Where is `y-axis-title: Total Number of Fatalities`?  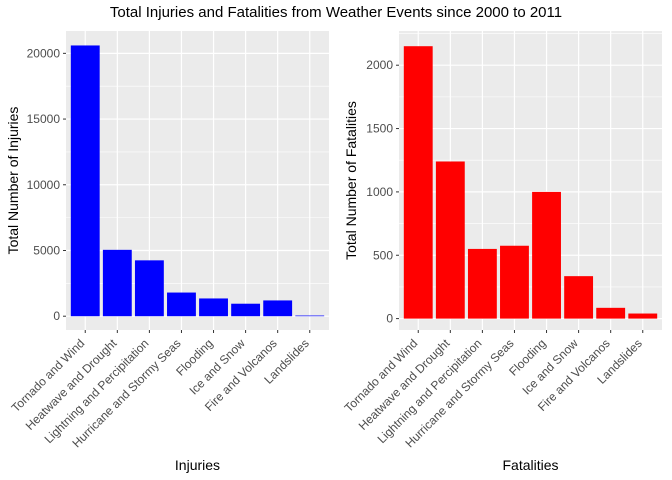 y-axis-title: Total Number of Fatalities is located at coordinates (351, 180).